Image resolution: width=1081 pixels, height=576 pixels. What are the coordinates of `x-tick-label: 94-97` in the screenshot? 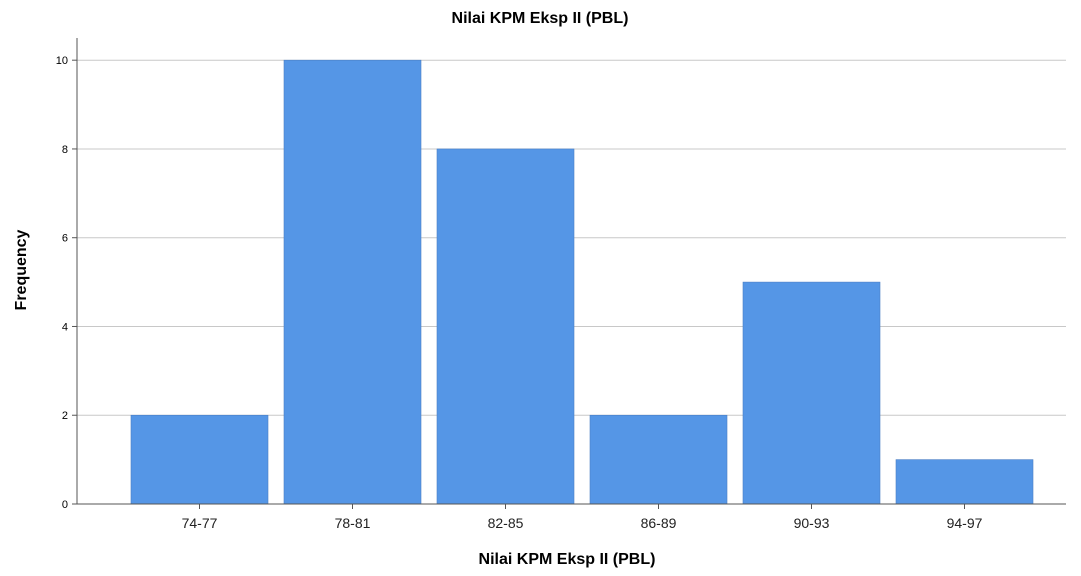 It's located at (965, 523).